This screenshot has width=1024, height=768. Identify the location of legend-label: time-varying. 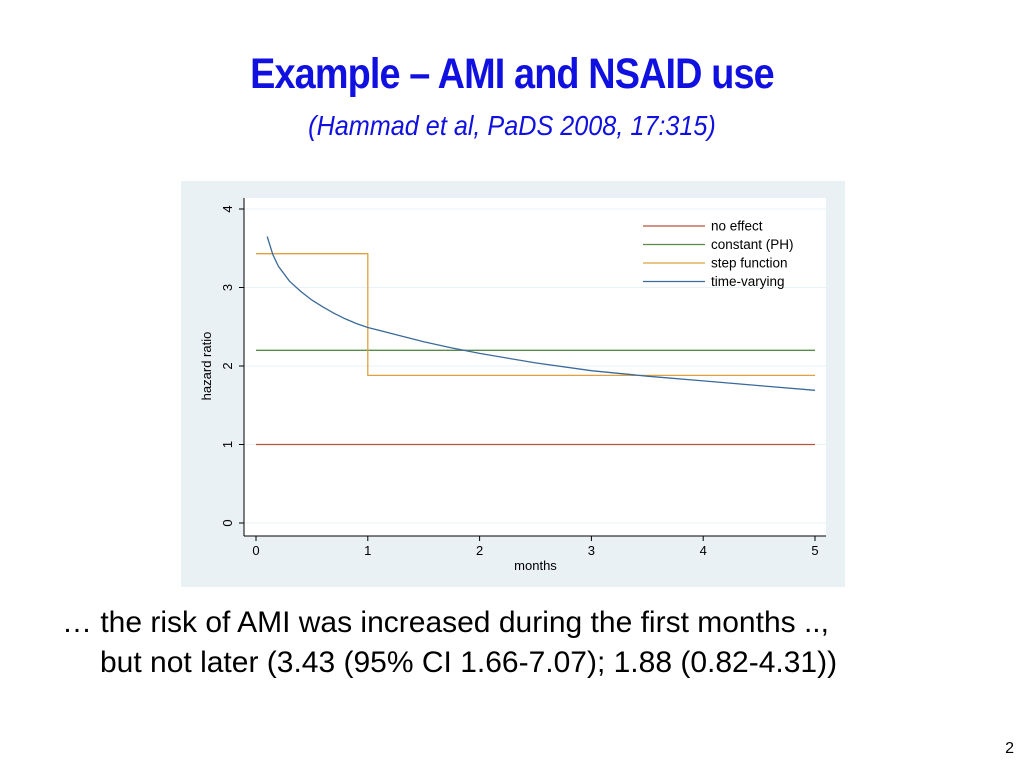
(748, 281).